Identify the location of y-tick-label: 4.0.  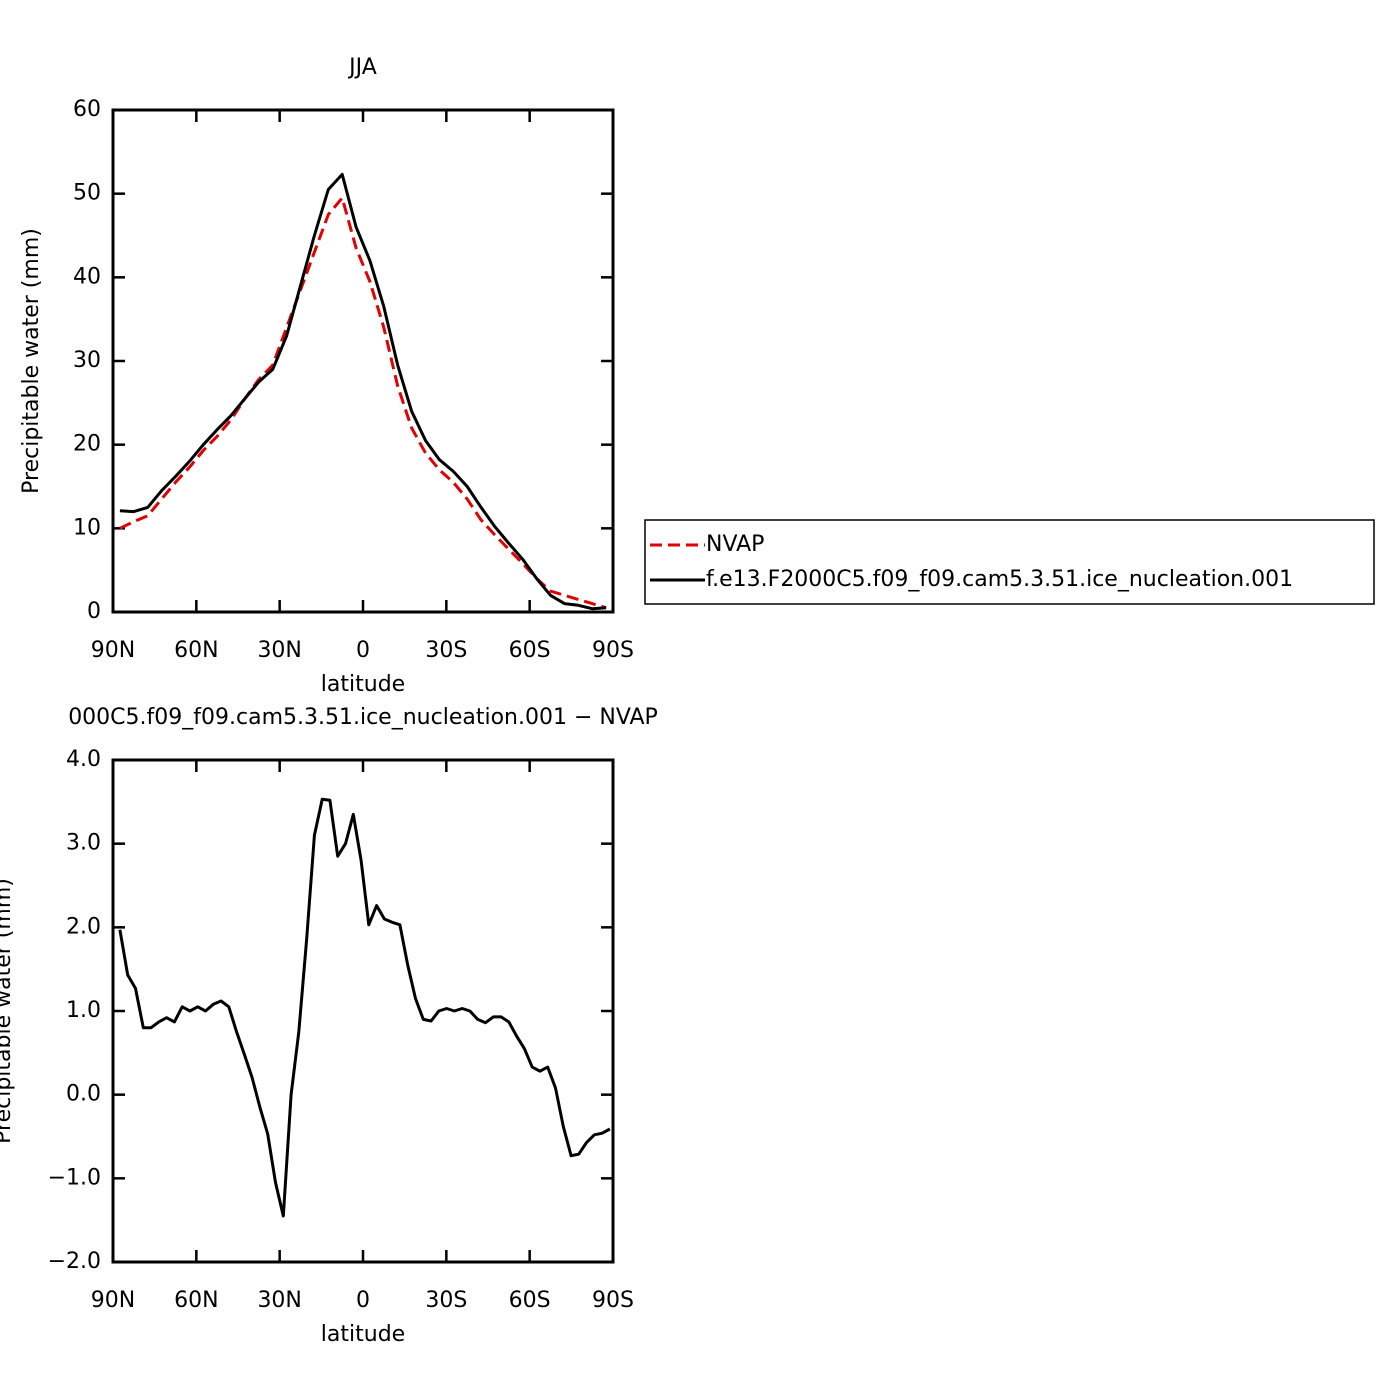
(83, 759).